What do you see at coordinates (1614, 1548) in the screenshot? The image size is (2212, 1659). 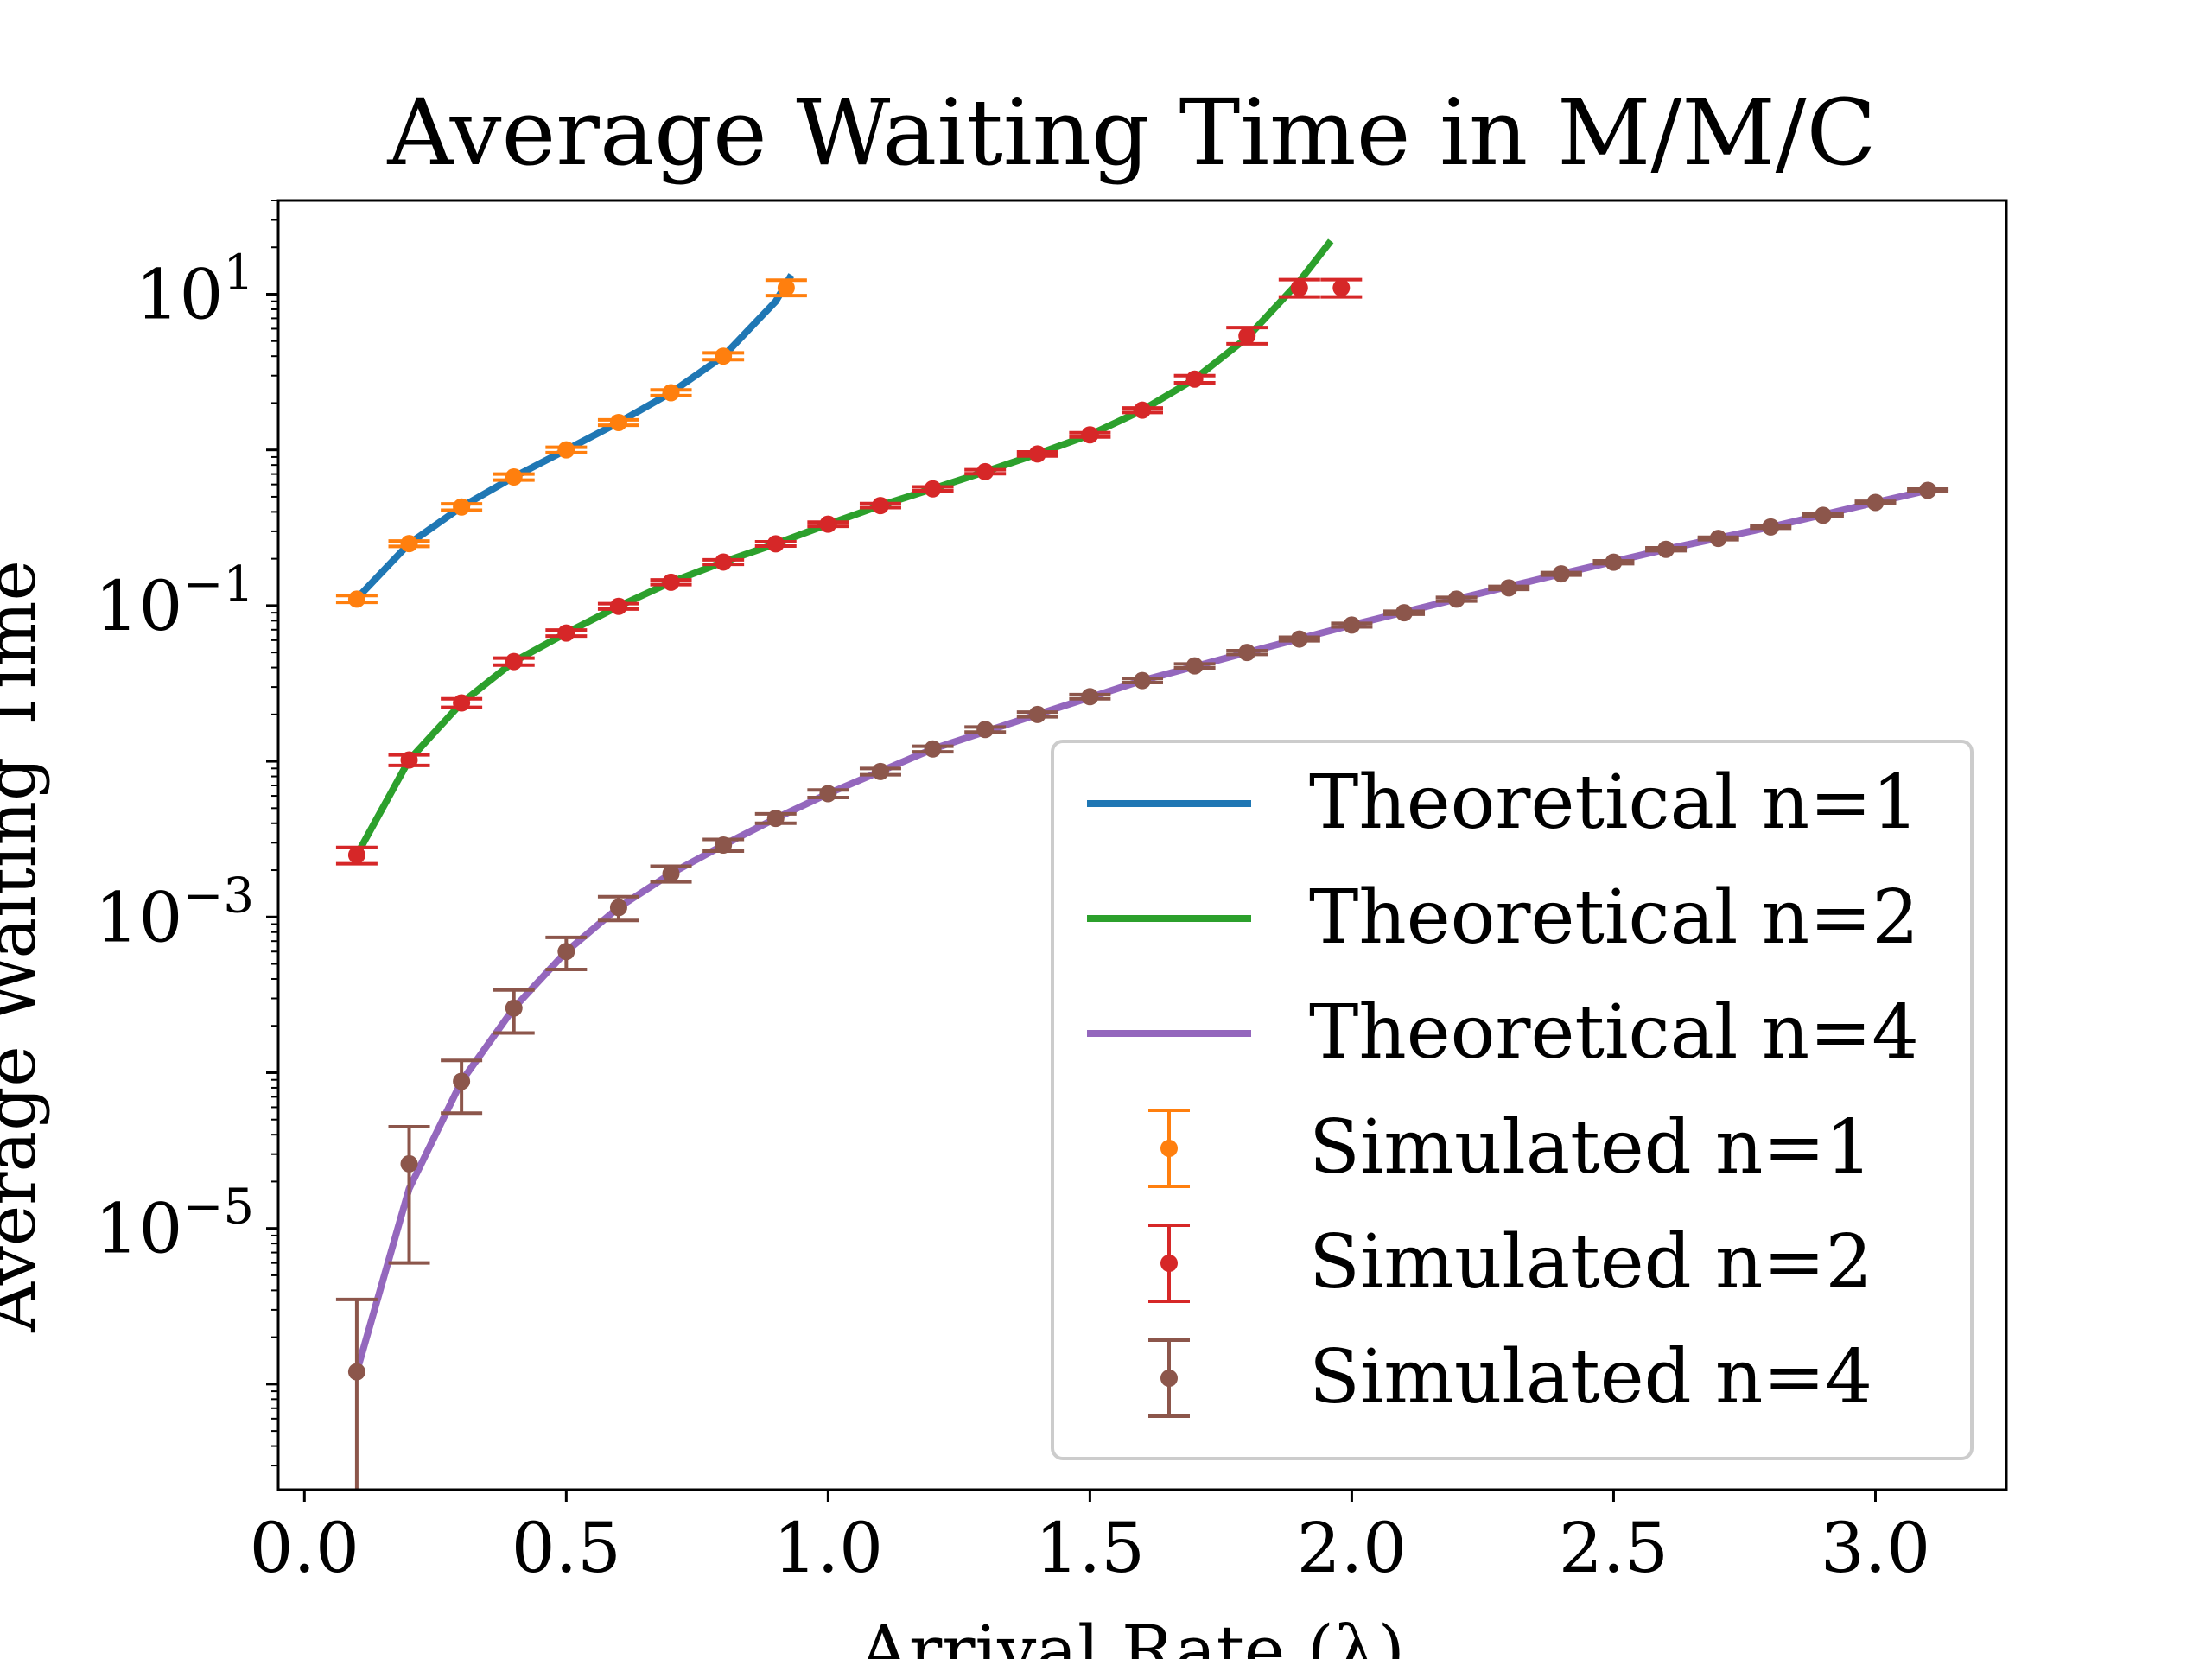 I see `x-tick-label: 2.5` at bounding box center [1614, 1548].